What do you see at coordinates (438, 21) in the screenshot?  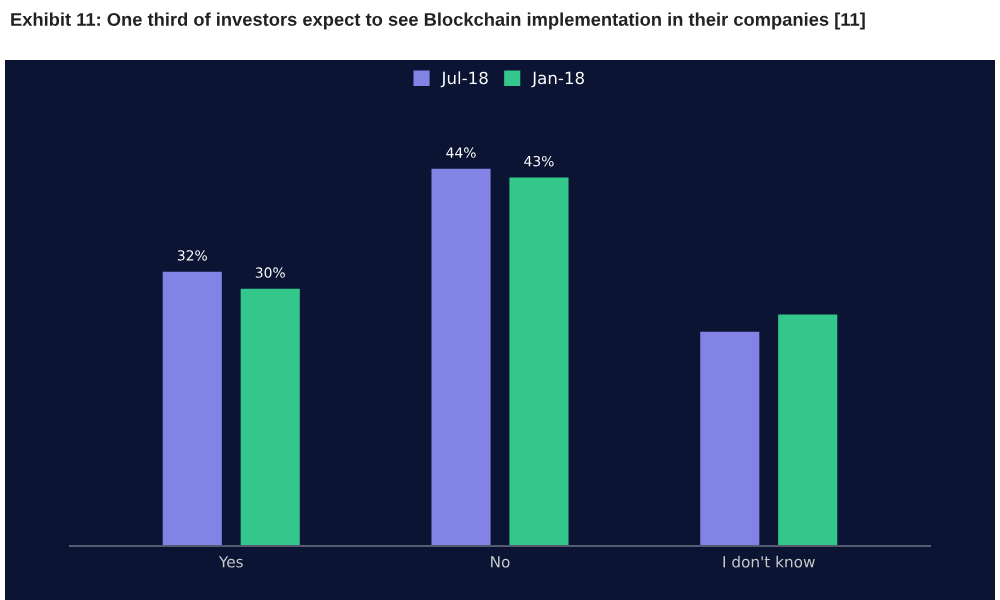 I see `chart-title: Exhibit 11: One third of investors expect to see Blockchain implementation in their companies [11]` at bounding box center [438, 21].